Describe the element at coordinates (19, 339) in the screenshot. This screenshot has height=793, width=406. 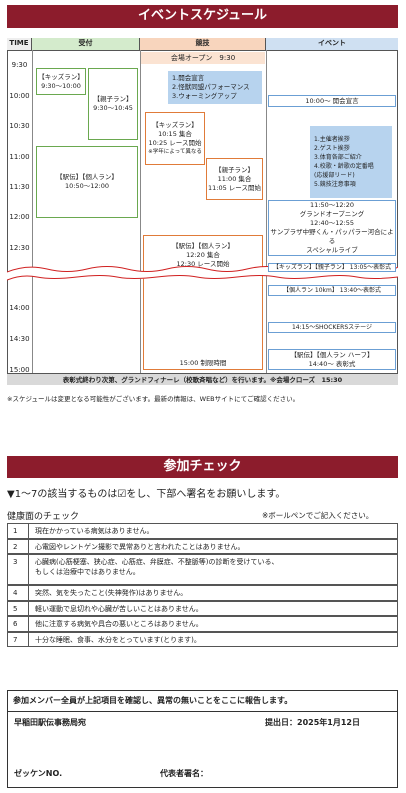
I see `time-label: 14:30` at that location.